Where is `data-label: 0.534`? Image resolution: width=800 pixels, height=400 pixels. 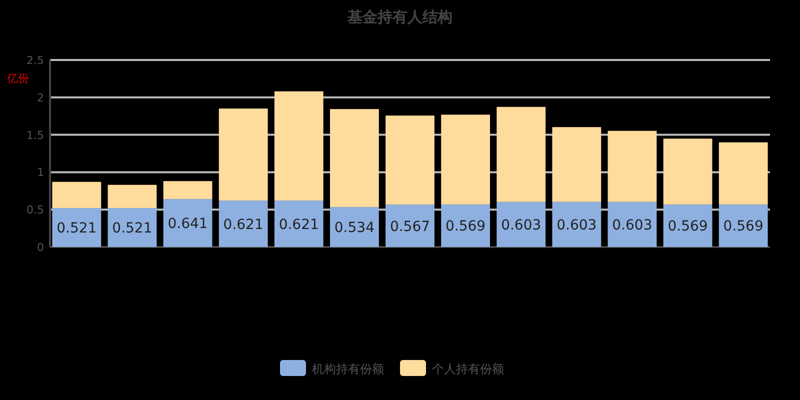 data-label: 0.534 is located at coordinates (354, 228).